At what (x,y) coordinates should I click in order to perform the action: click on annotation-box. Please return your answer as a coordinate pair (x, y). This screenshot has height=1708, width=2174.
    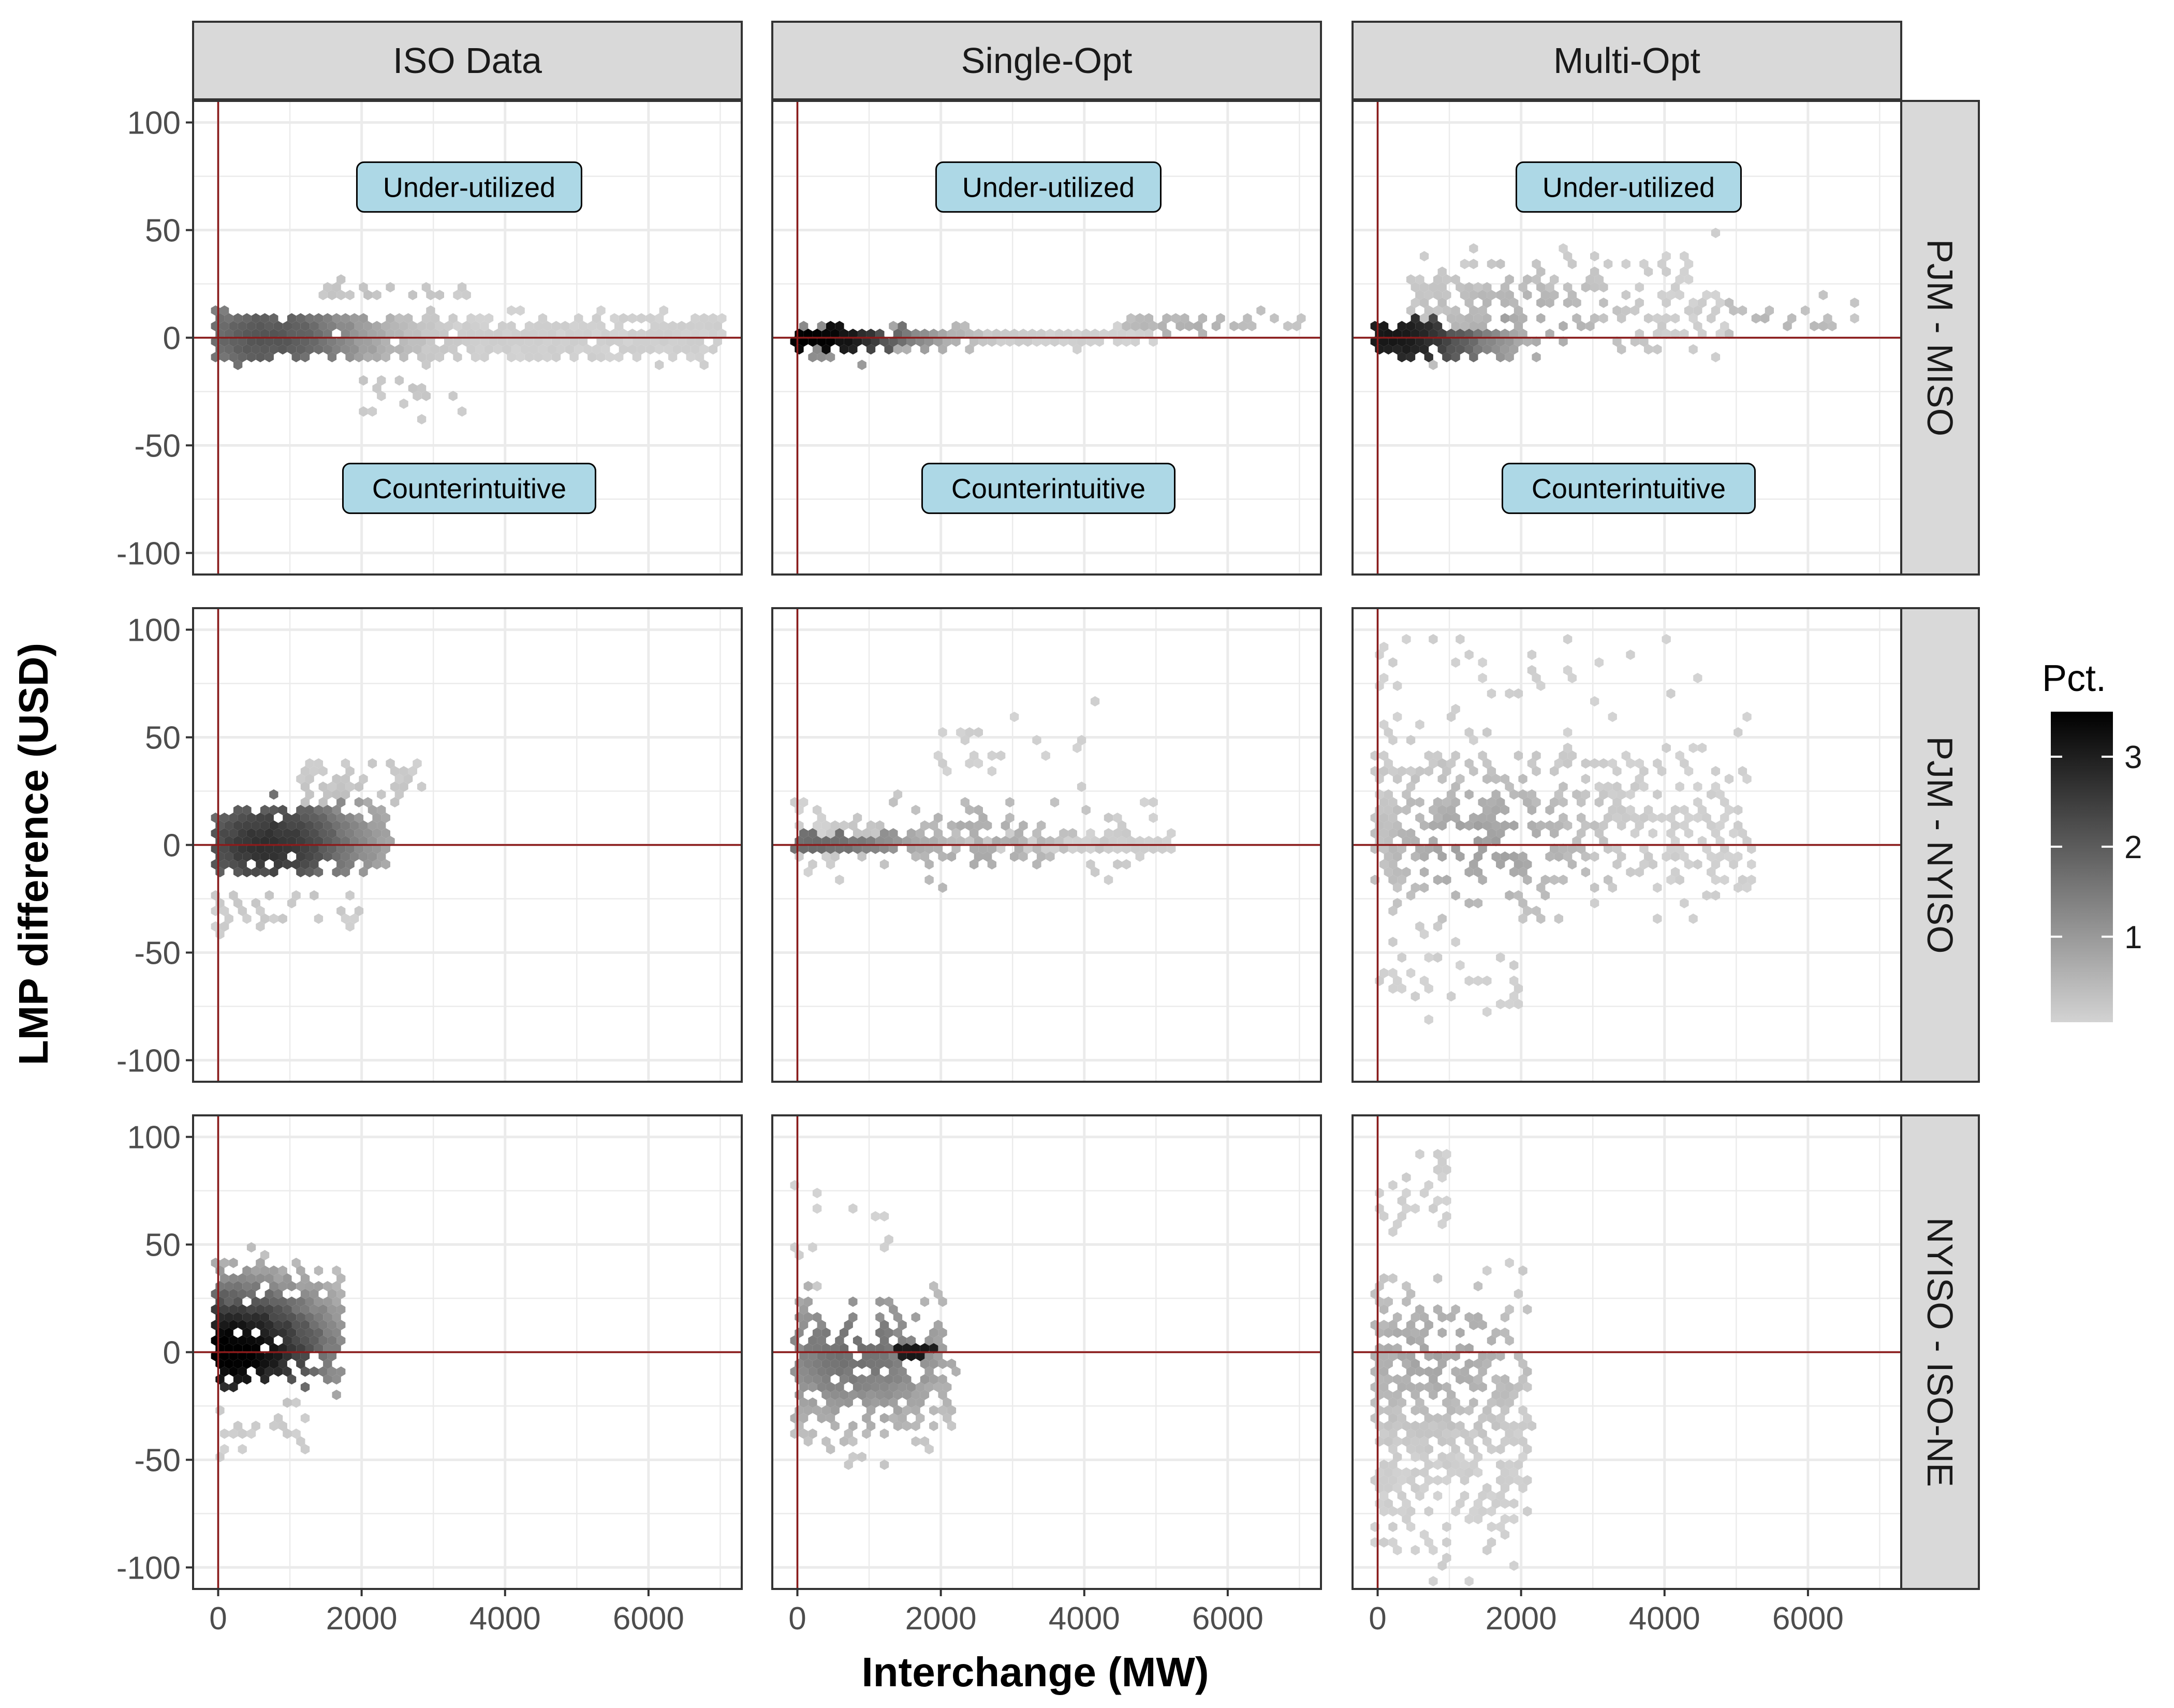
    Looking at the image, I should click on (1048, 488).